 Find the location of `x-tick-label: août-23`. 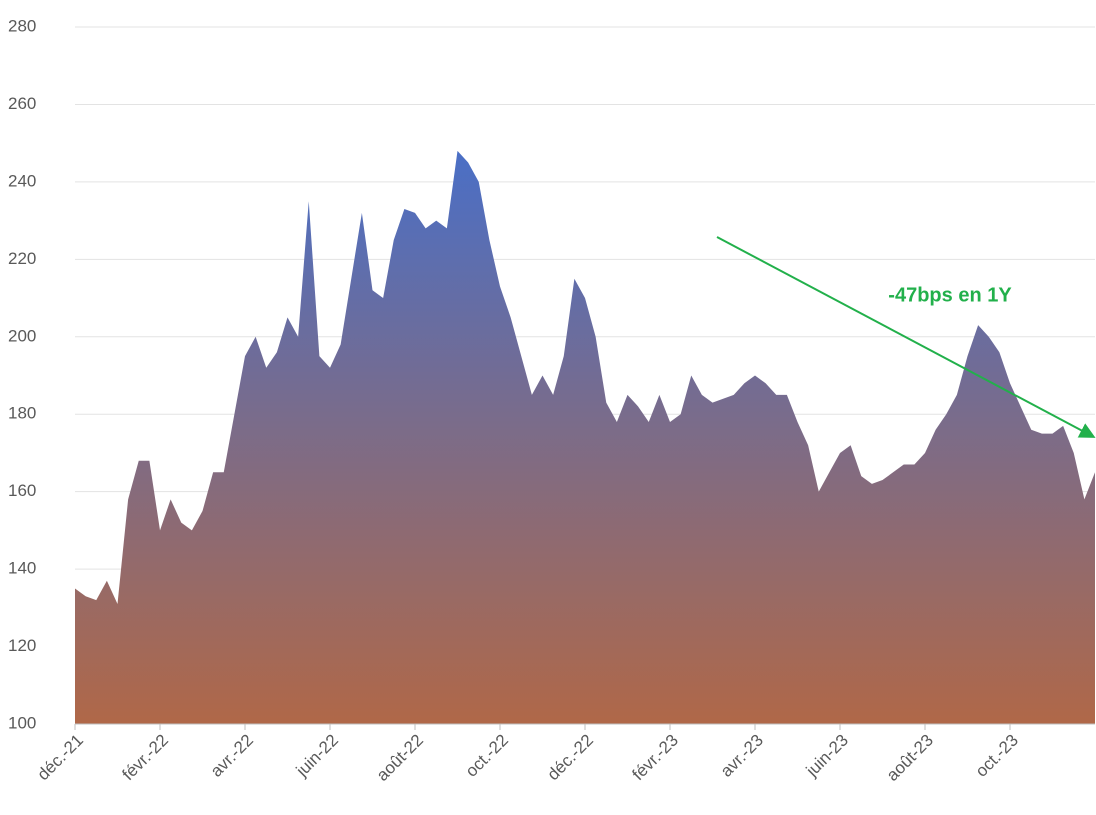

x-tick-label: août-23 is located at coordinates (910, 758).